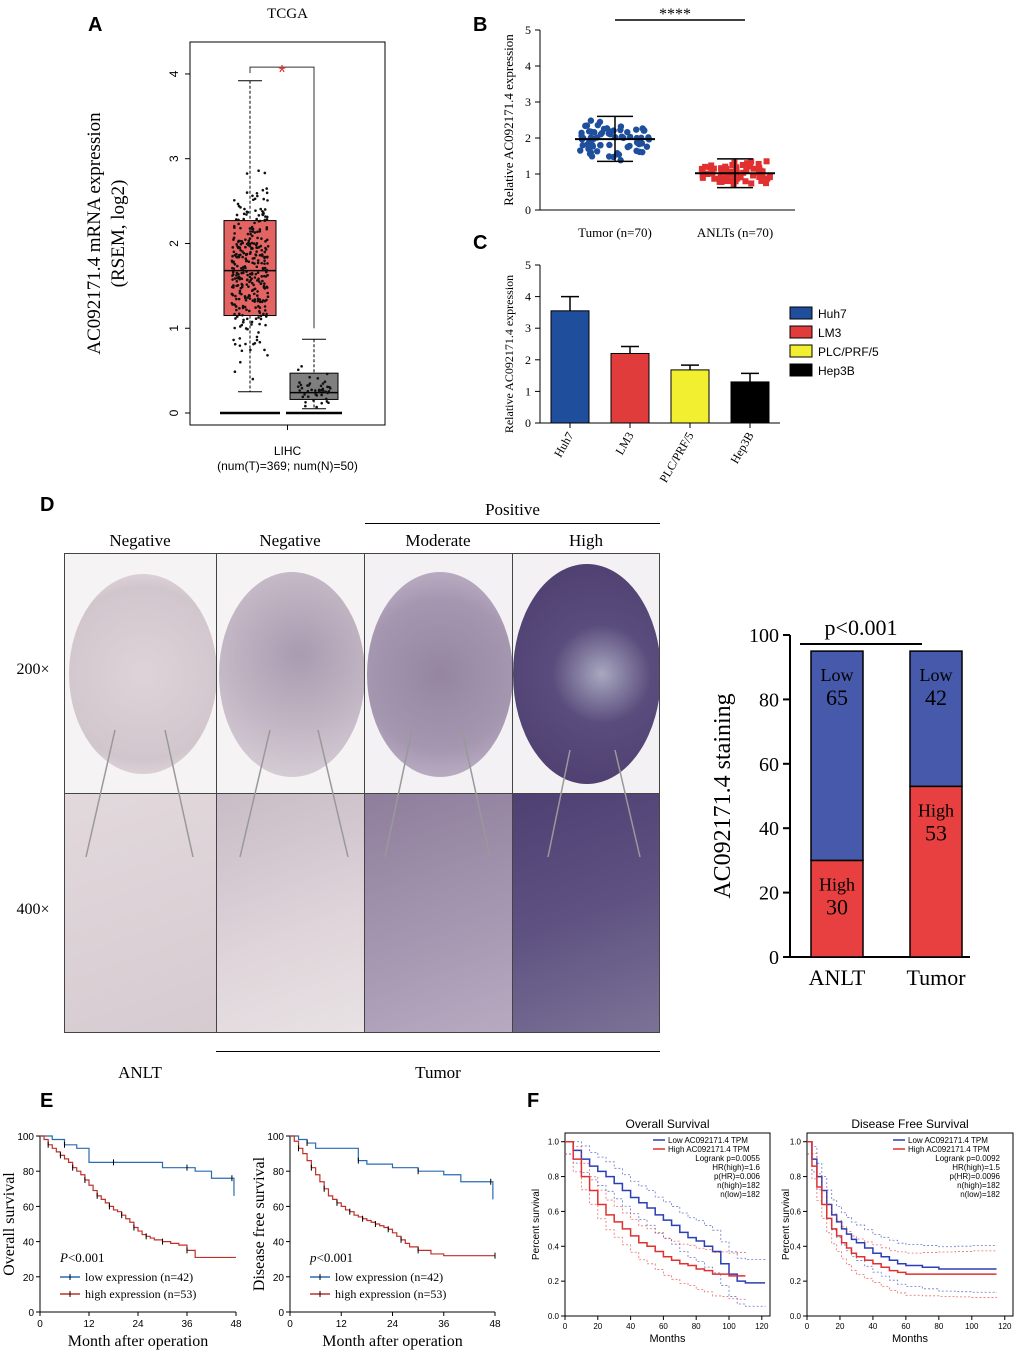 The image size is (1020, 1362). What do you see at coordinates (948, 1140) in the screenshot?
I see `legend-label: Low AC092171.4 TPM` at bounding box center [948, 1140].